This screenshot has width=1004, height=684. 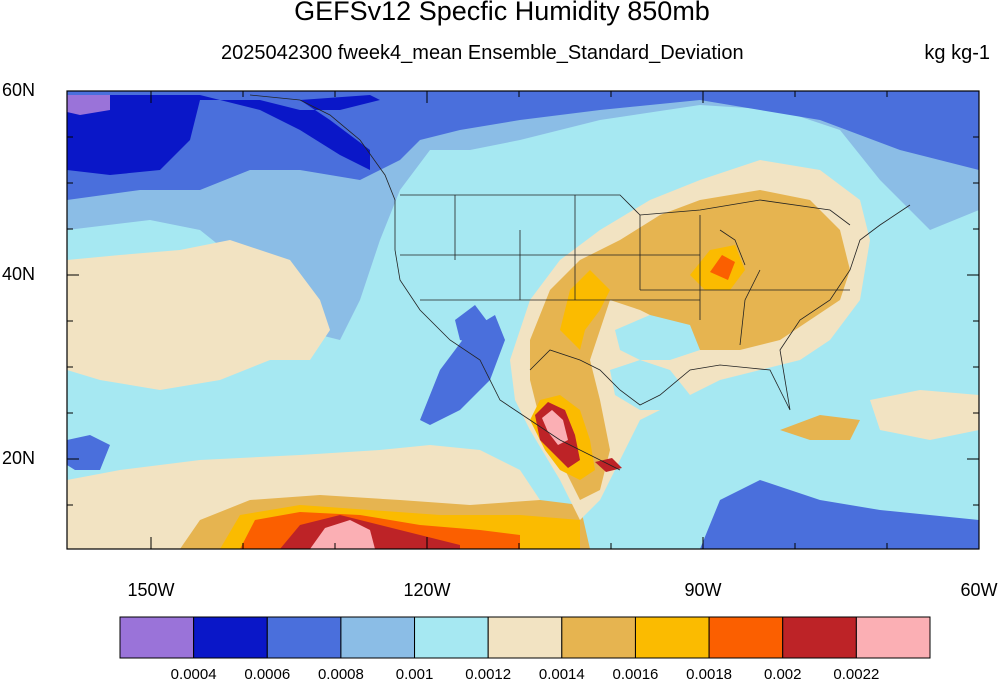 I want to click on lon-label-150w: 150W, so click(x=151, y=590).